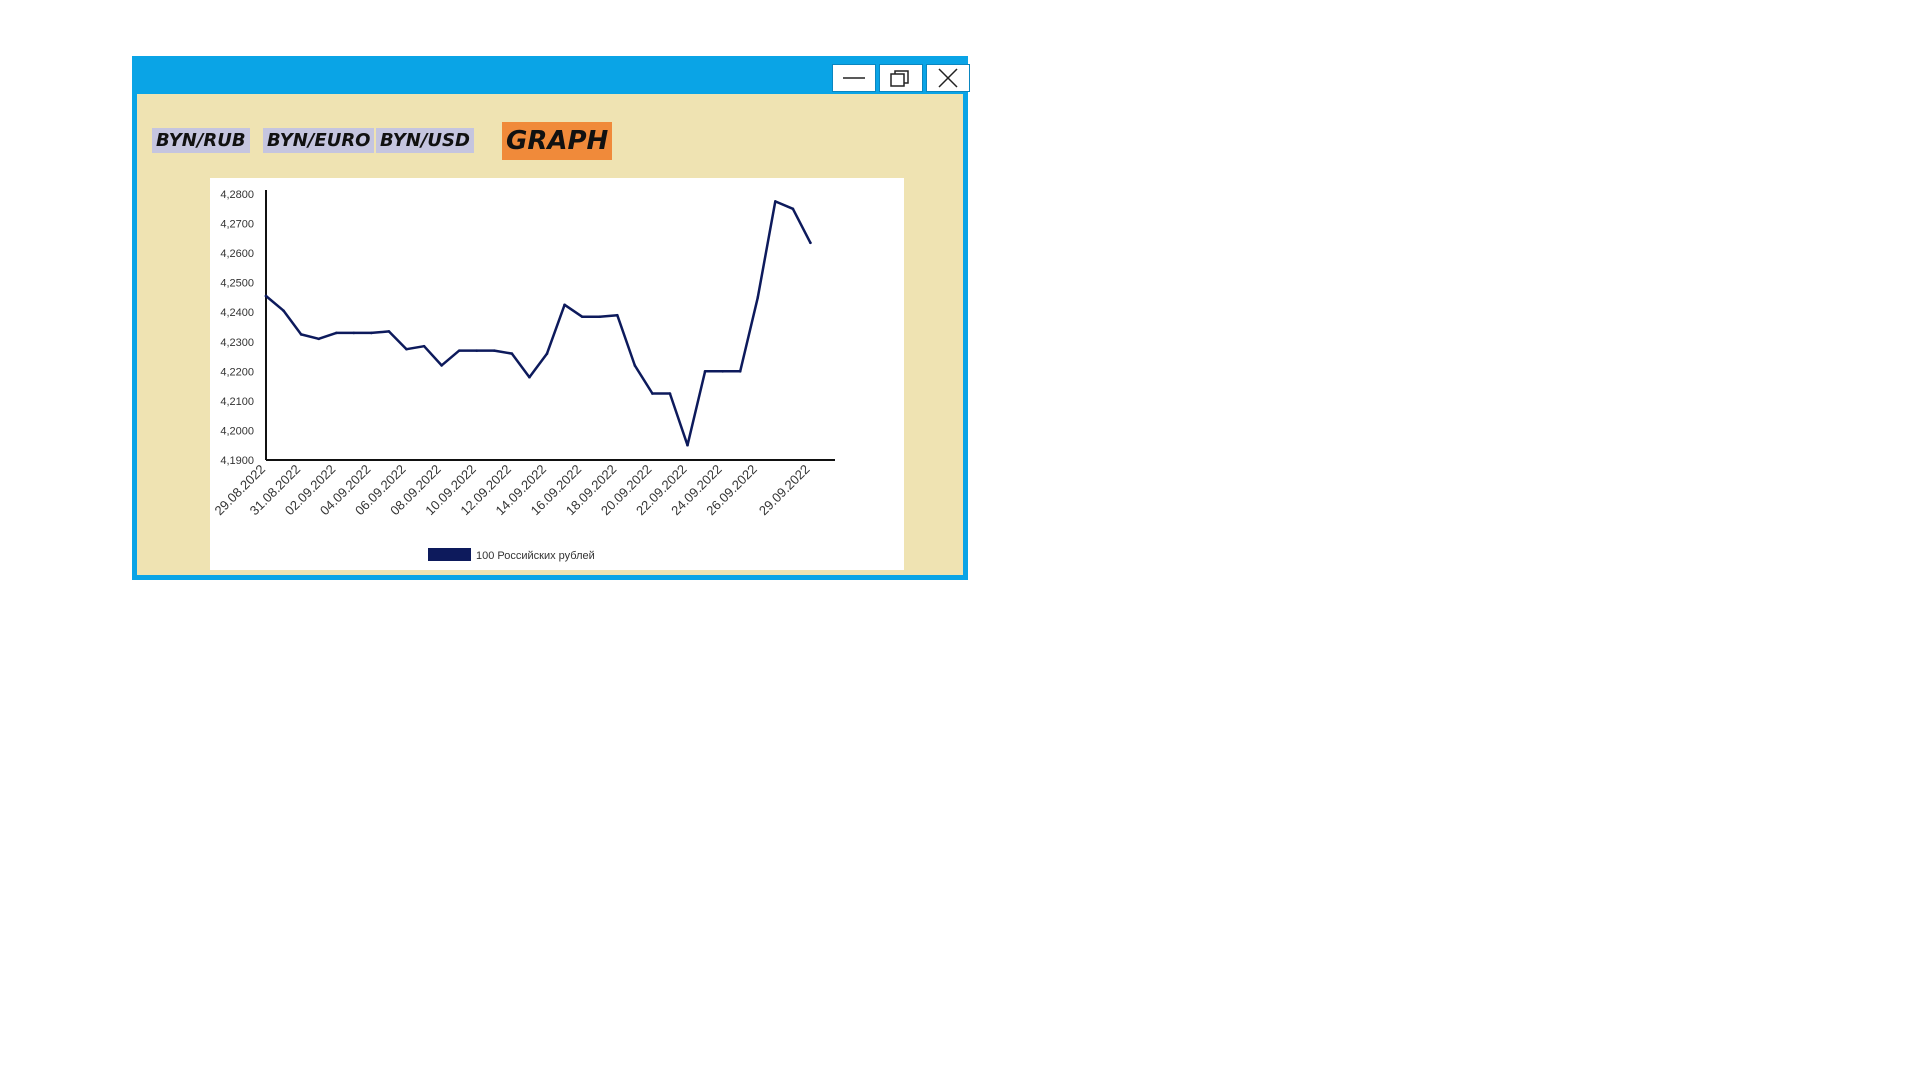 The width and height of the screenshot is (1920, 1080). Describe the element at coordinates (449, 554) in the screenshot. I see `legend-swatch` at that location.